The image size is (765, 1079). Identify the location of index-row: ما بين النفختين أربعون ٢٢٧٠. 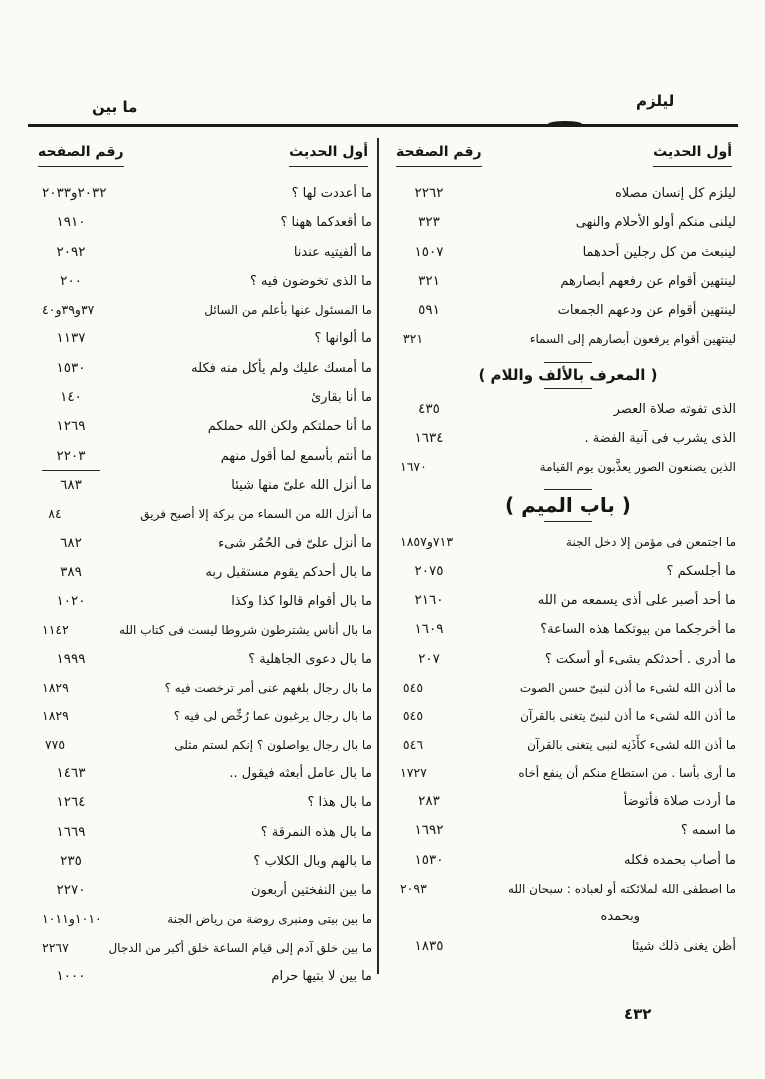
(207, 890).